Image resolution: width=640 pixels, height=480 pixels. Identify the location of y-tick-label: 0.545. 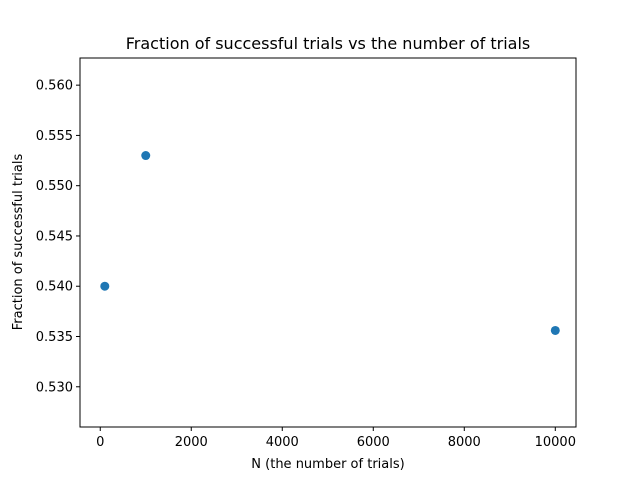
(54, 236).